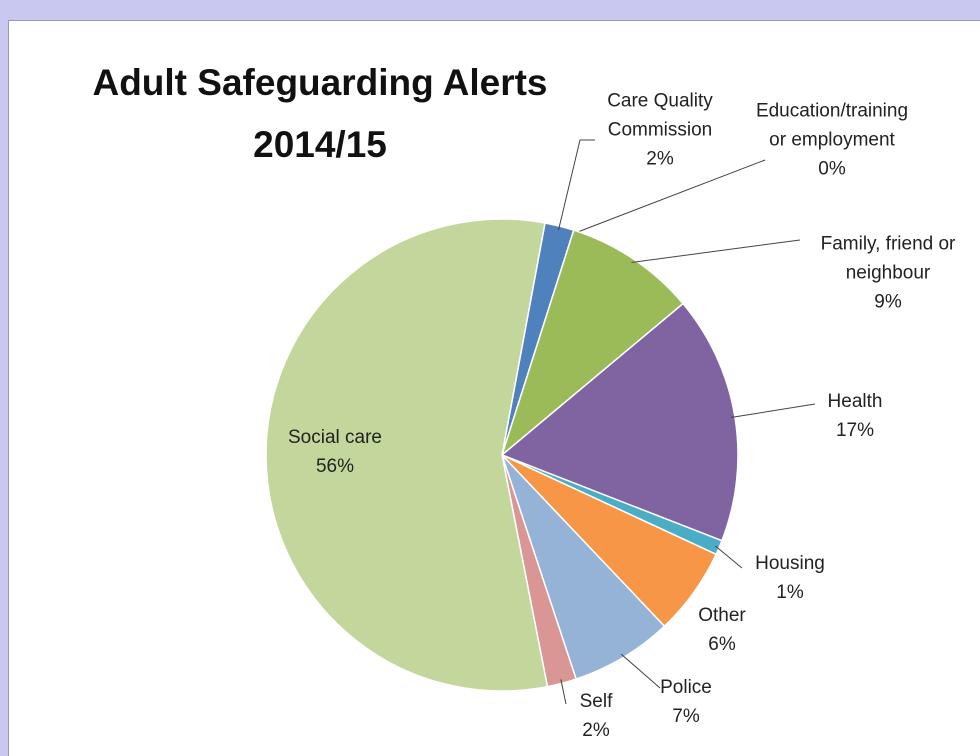 This screenshot has height=756, width=980. Describe the element at coordinates (686, 716) in the screenshot. I see `value-label: 7%` at that location.